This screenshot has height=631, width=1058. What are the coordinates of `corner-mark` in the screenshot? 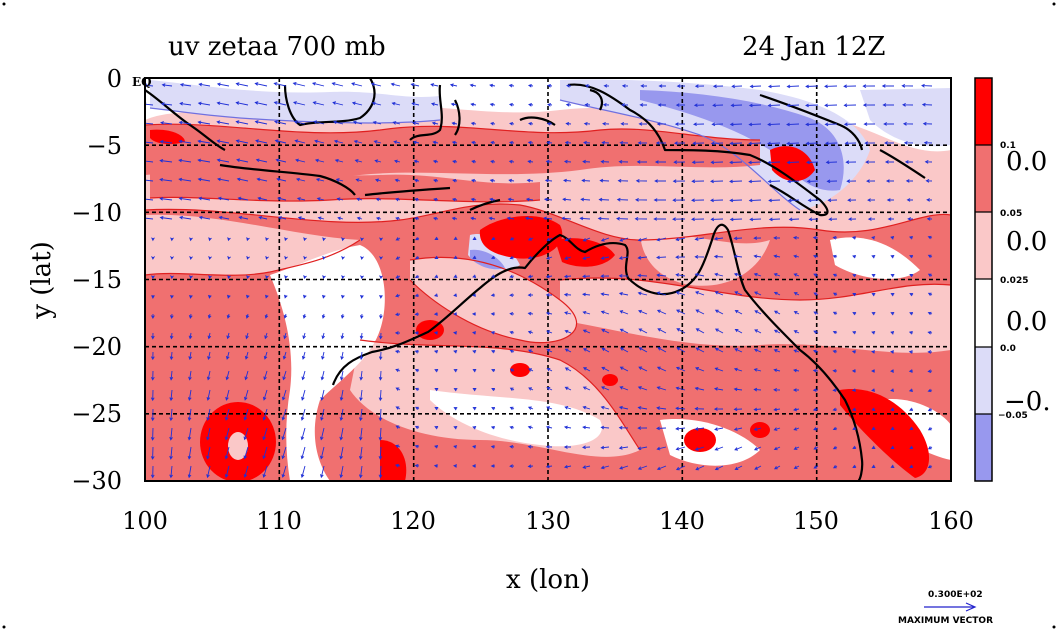 It's located at (1054, 627).